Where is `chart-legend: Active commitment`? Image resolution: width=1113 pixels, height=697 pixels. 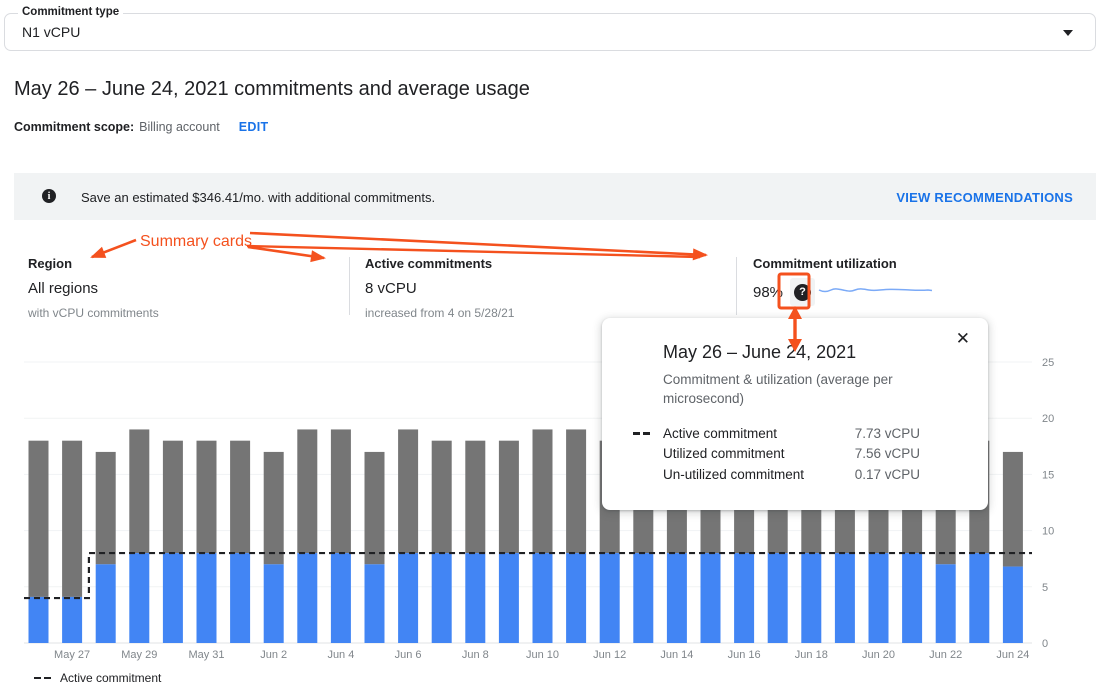
chart-legend: Active commitment is located at coordinates (97, 678).